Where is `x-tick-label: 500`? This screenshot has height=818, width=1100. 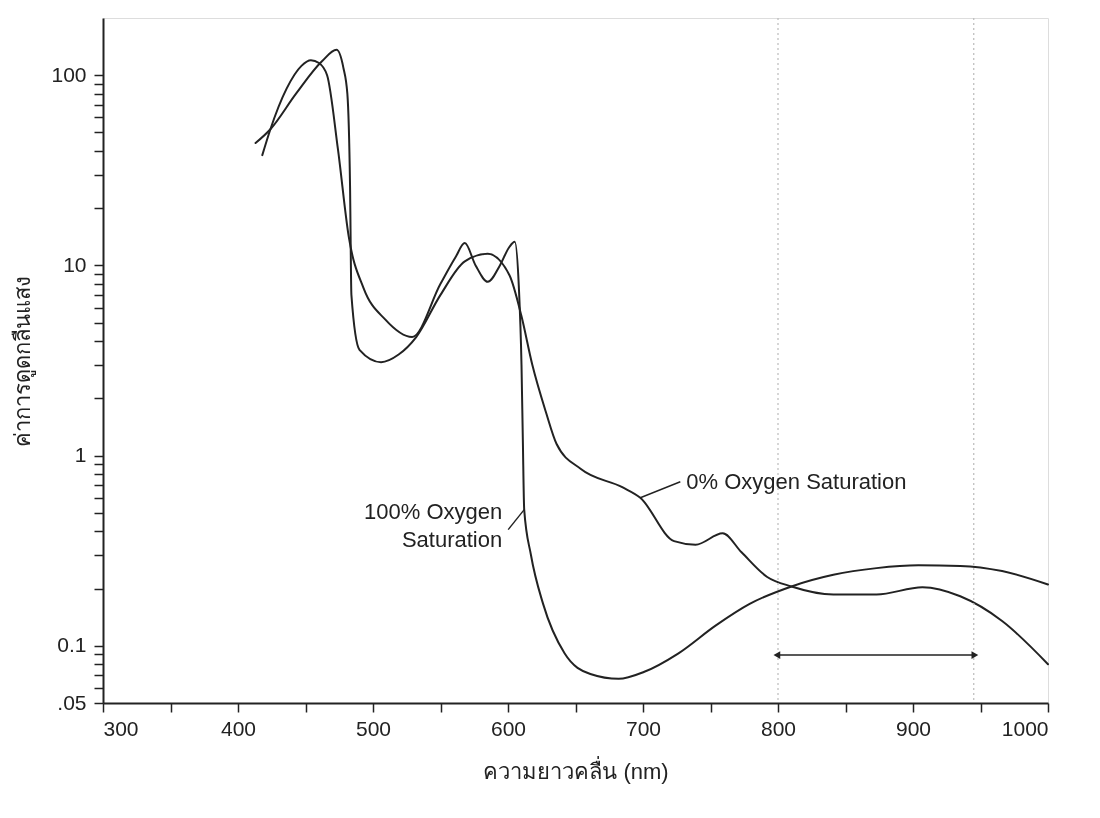 x-tick-label: 500 is located at coordinates (373, 728).